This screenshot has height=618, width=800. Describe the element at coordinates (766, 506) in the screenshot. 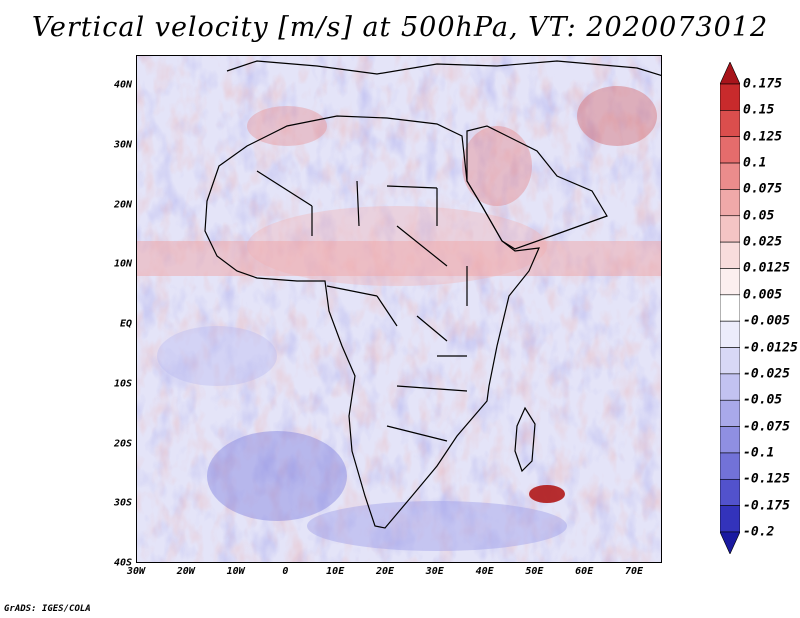

I see `colorbar-tick-label: -0.175` at that location.